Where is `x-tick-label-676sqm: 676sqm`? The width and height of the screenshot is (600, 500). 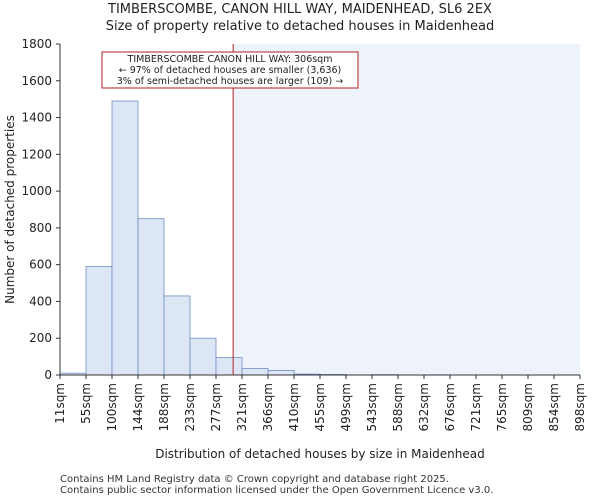 x-tick-label-676sqm: 676sqm is located at coordinates (450, 407).